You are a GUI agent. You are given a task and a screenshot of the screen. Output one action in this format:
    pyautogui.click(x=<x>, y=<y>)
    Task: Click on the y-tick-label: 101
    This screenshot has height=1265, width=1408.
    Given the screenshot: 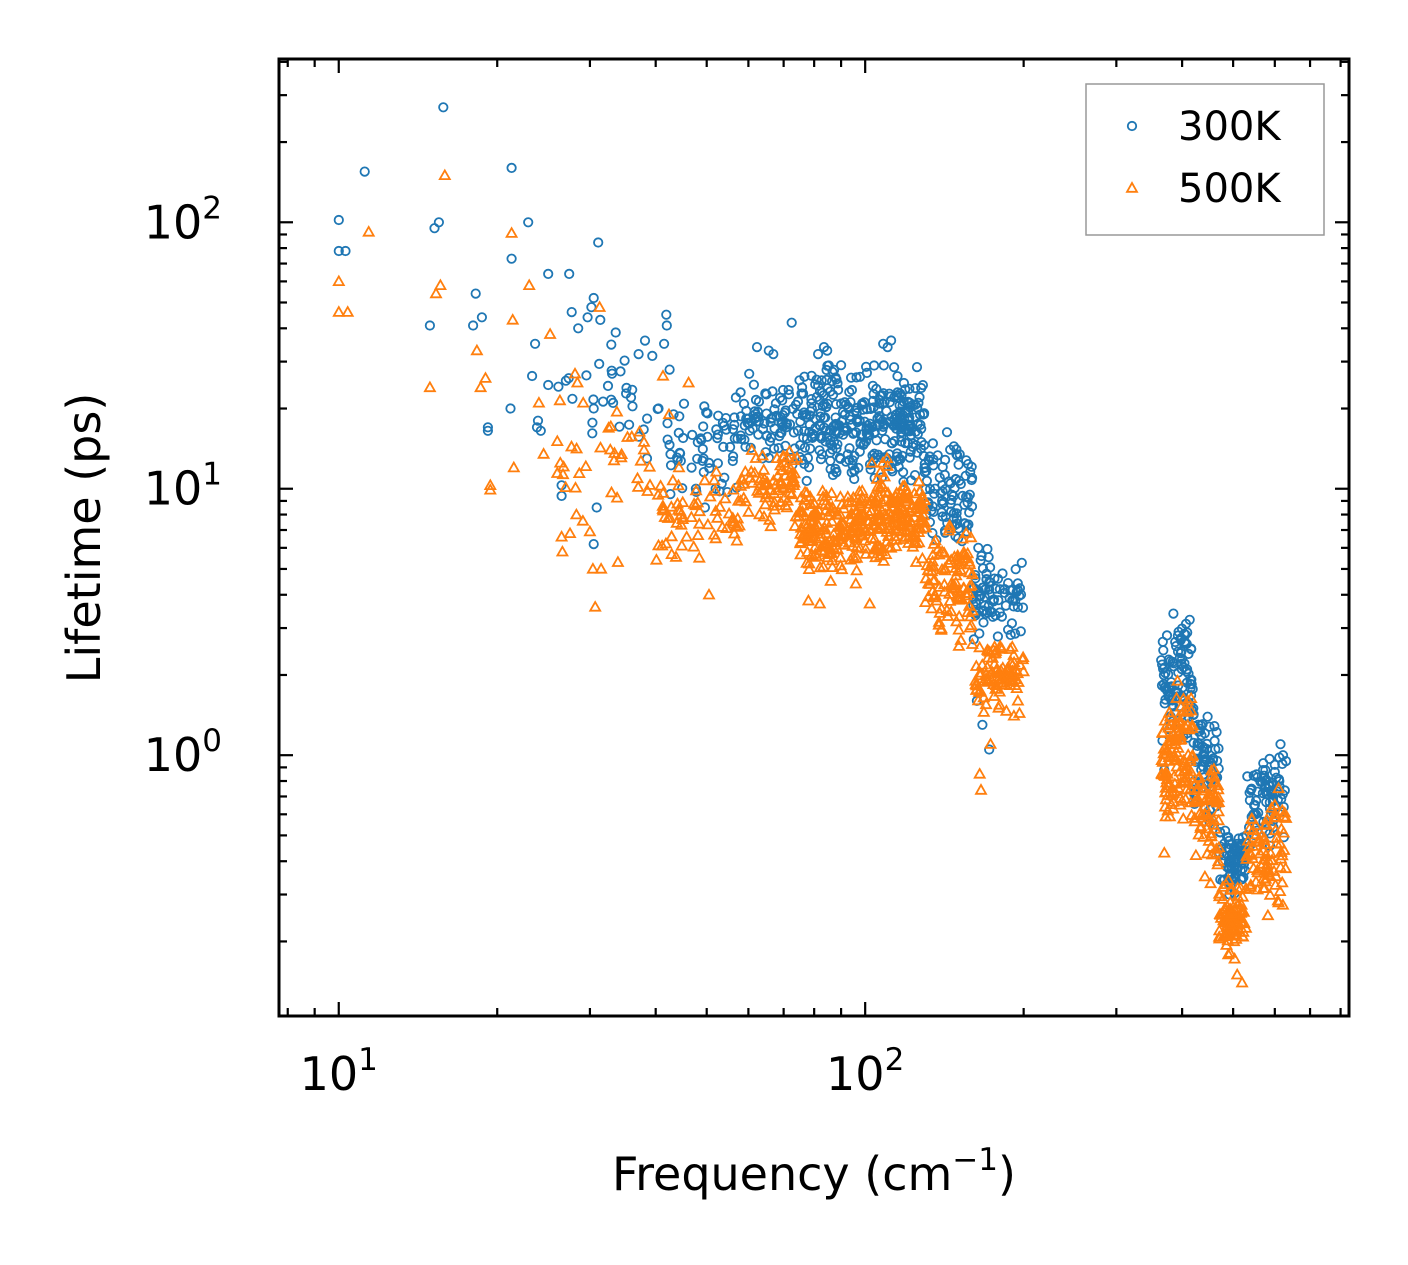 What is the action you would take?
    pyautogui.click(x=183, y=486)
    